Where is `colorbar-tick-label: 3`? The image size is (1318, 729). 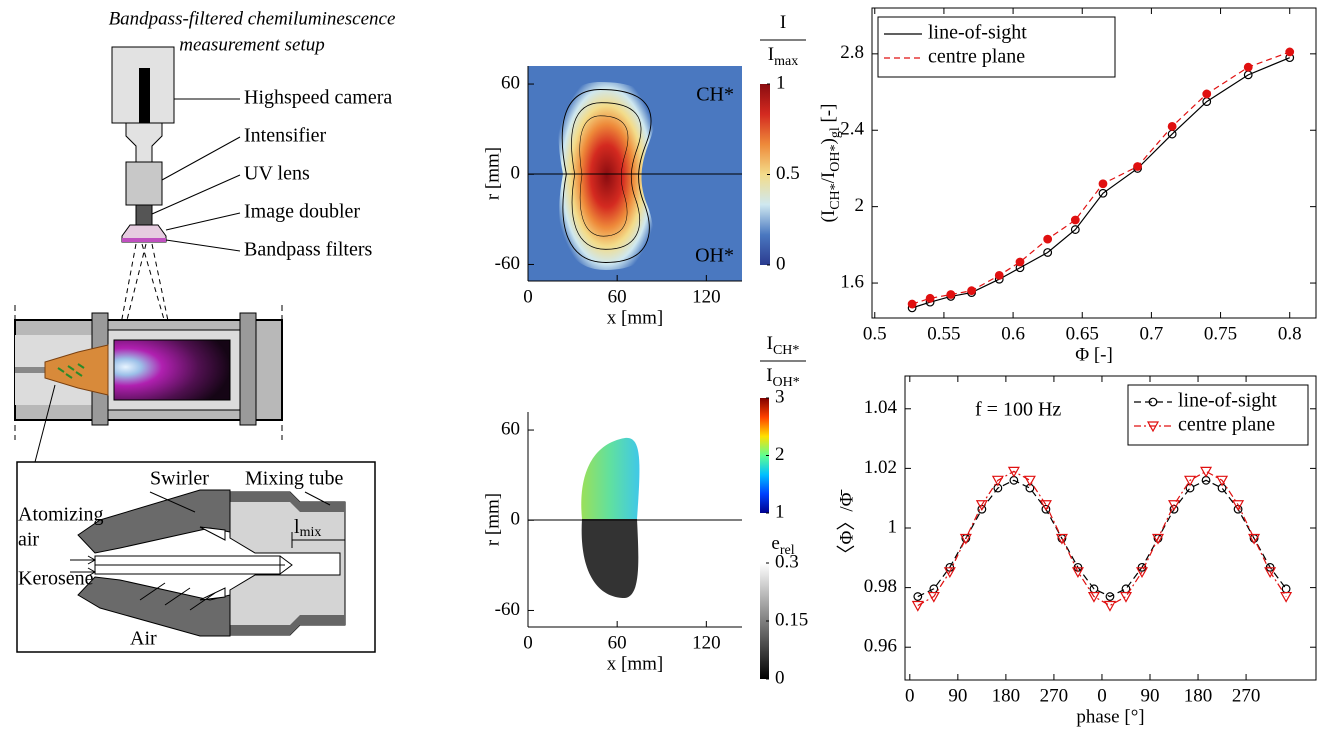
colorbar-tick-label: 3 is located at coordinates (780, 396).